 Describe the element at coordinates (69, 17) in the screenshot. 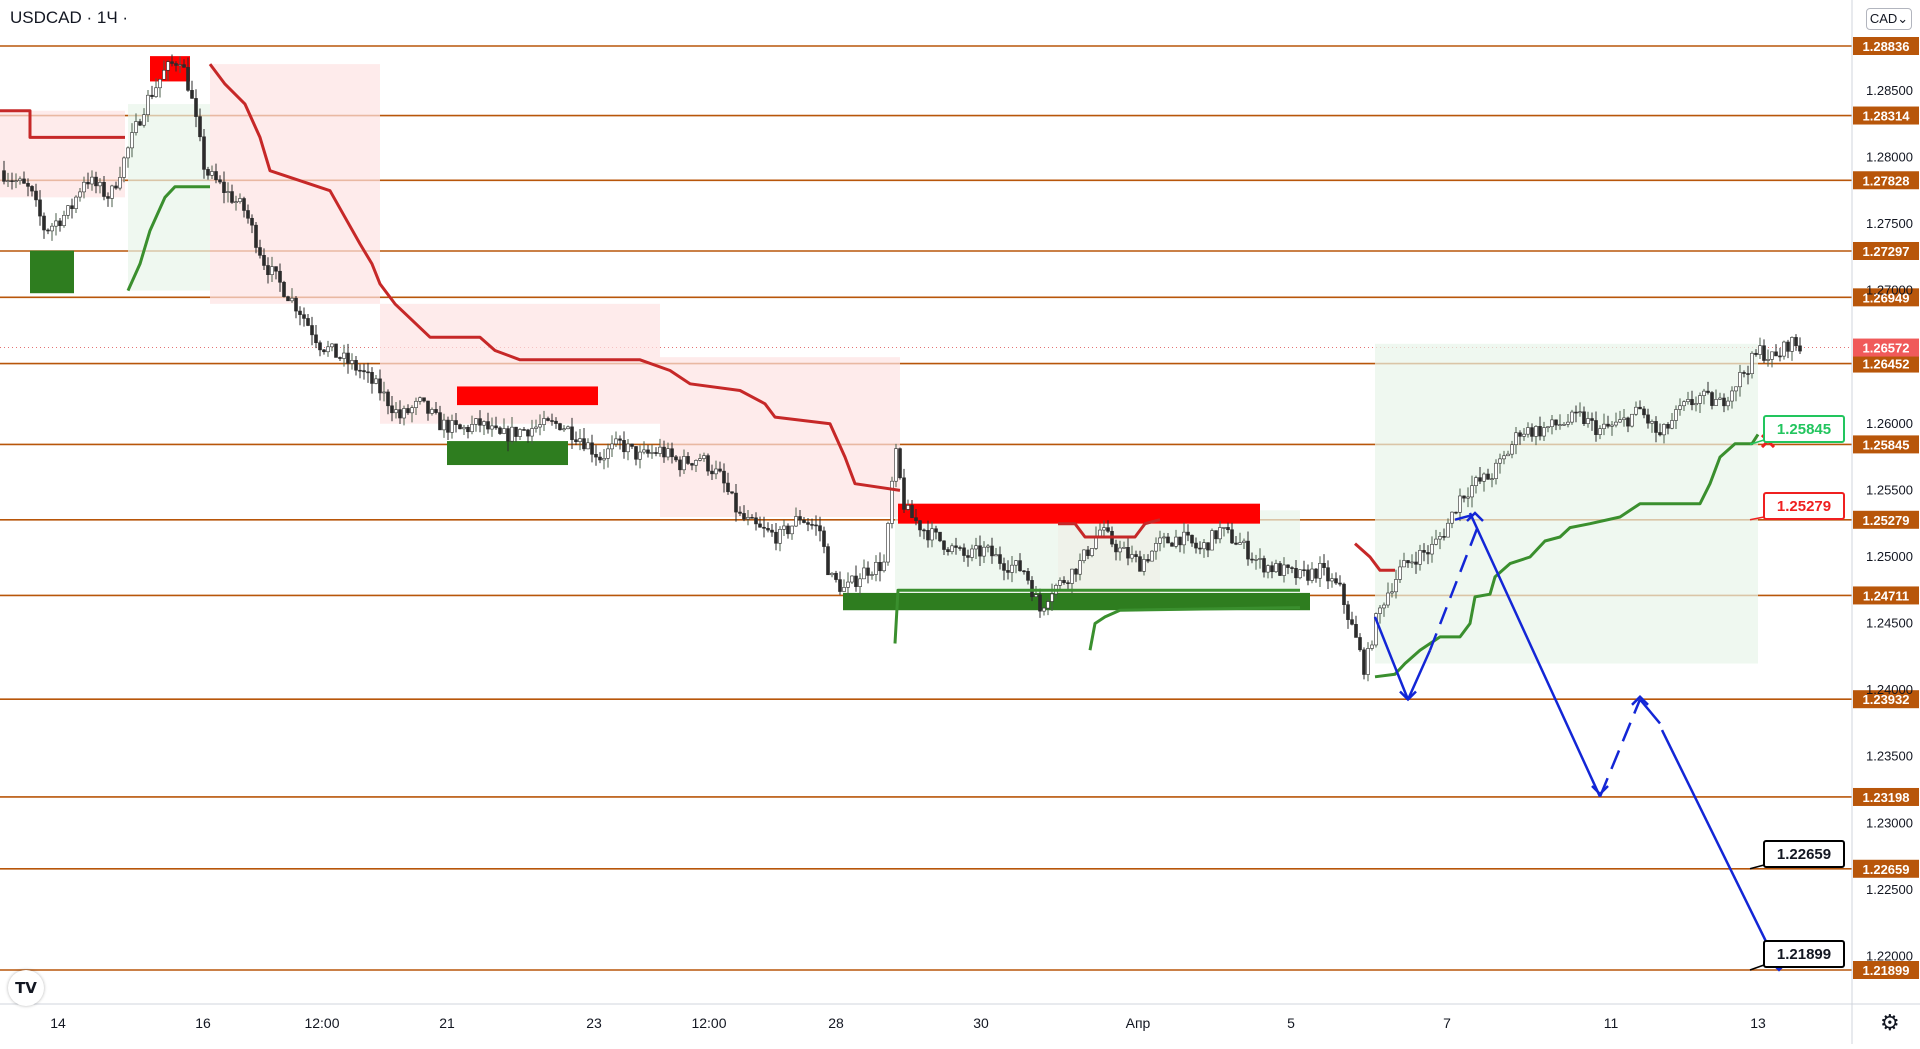

I see `symbol-title: USDCAD · 1Ч ·` at that location.